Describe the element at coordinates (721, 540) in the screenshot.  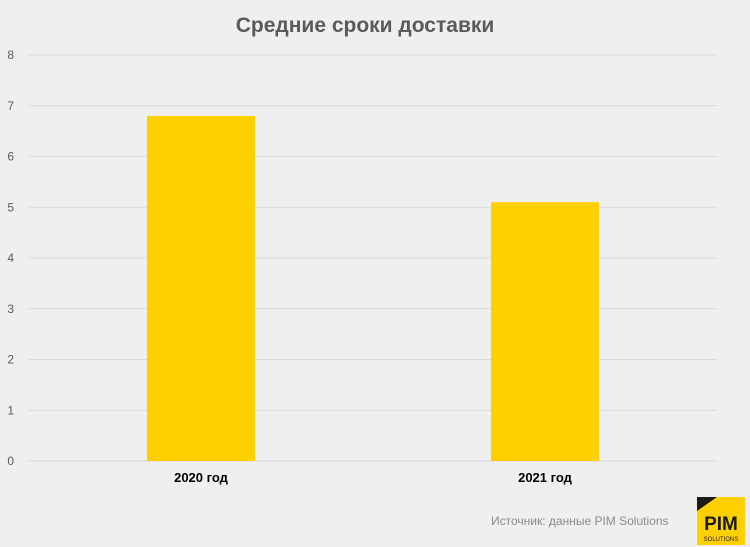
I see `svg-text: SOLUTIONS` at that location.